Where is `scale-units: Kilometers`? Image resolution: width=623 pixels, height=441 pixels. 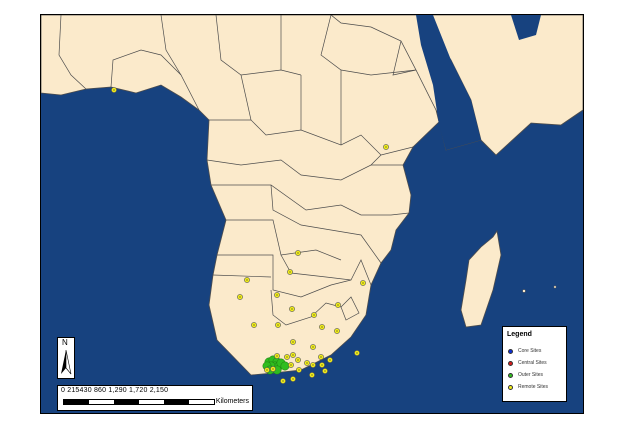 scale-units: Kilometers is located at coordinates (232, 401).